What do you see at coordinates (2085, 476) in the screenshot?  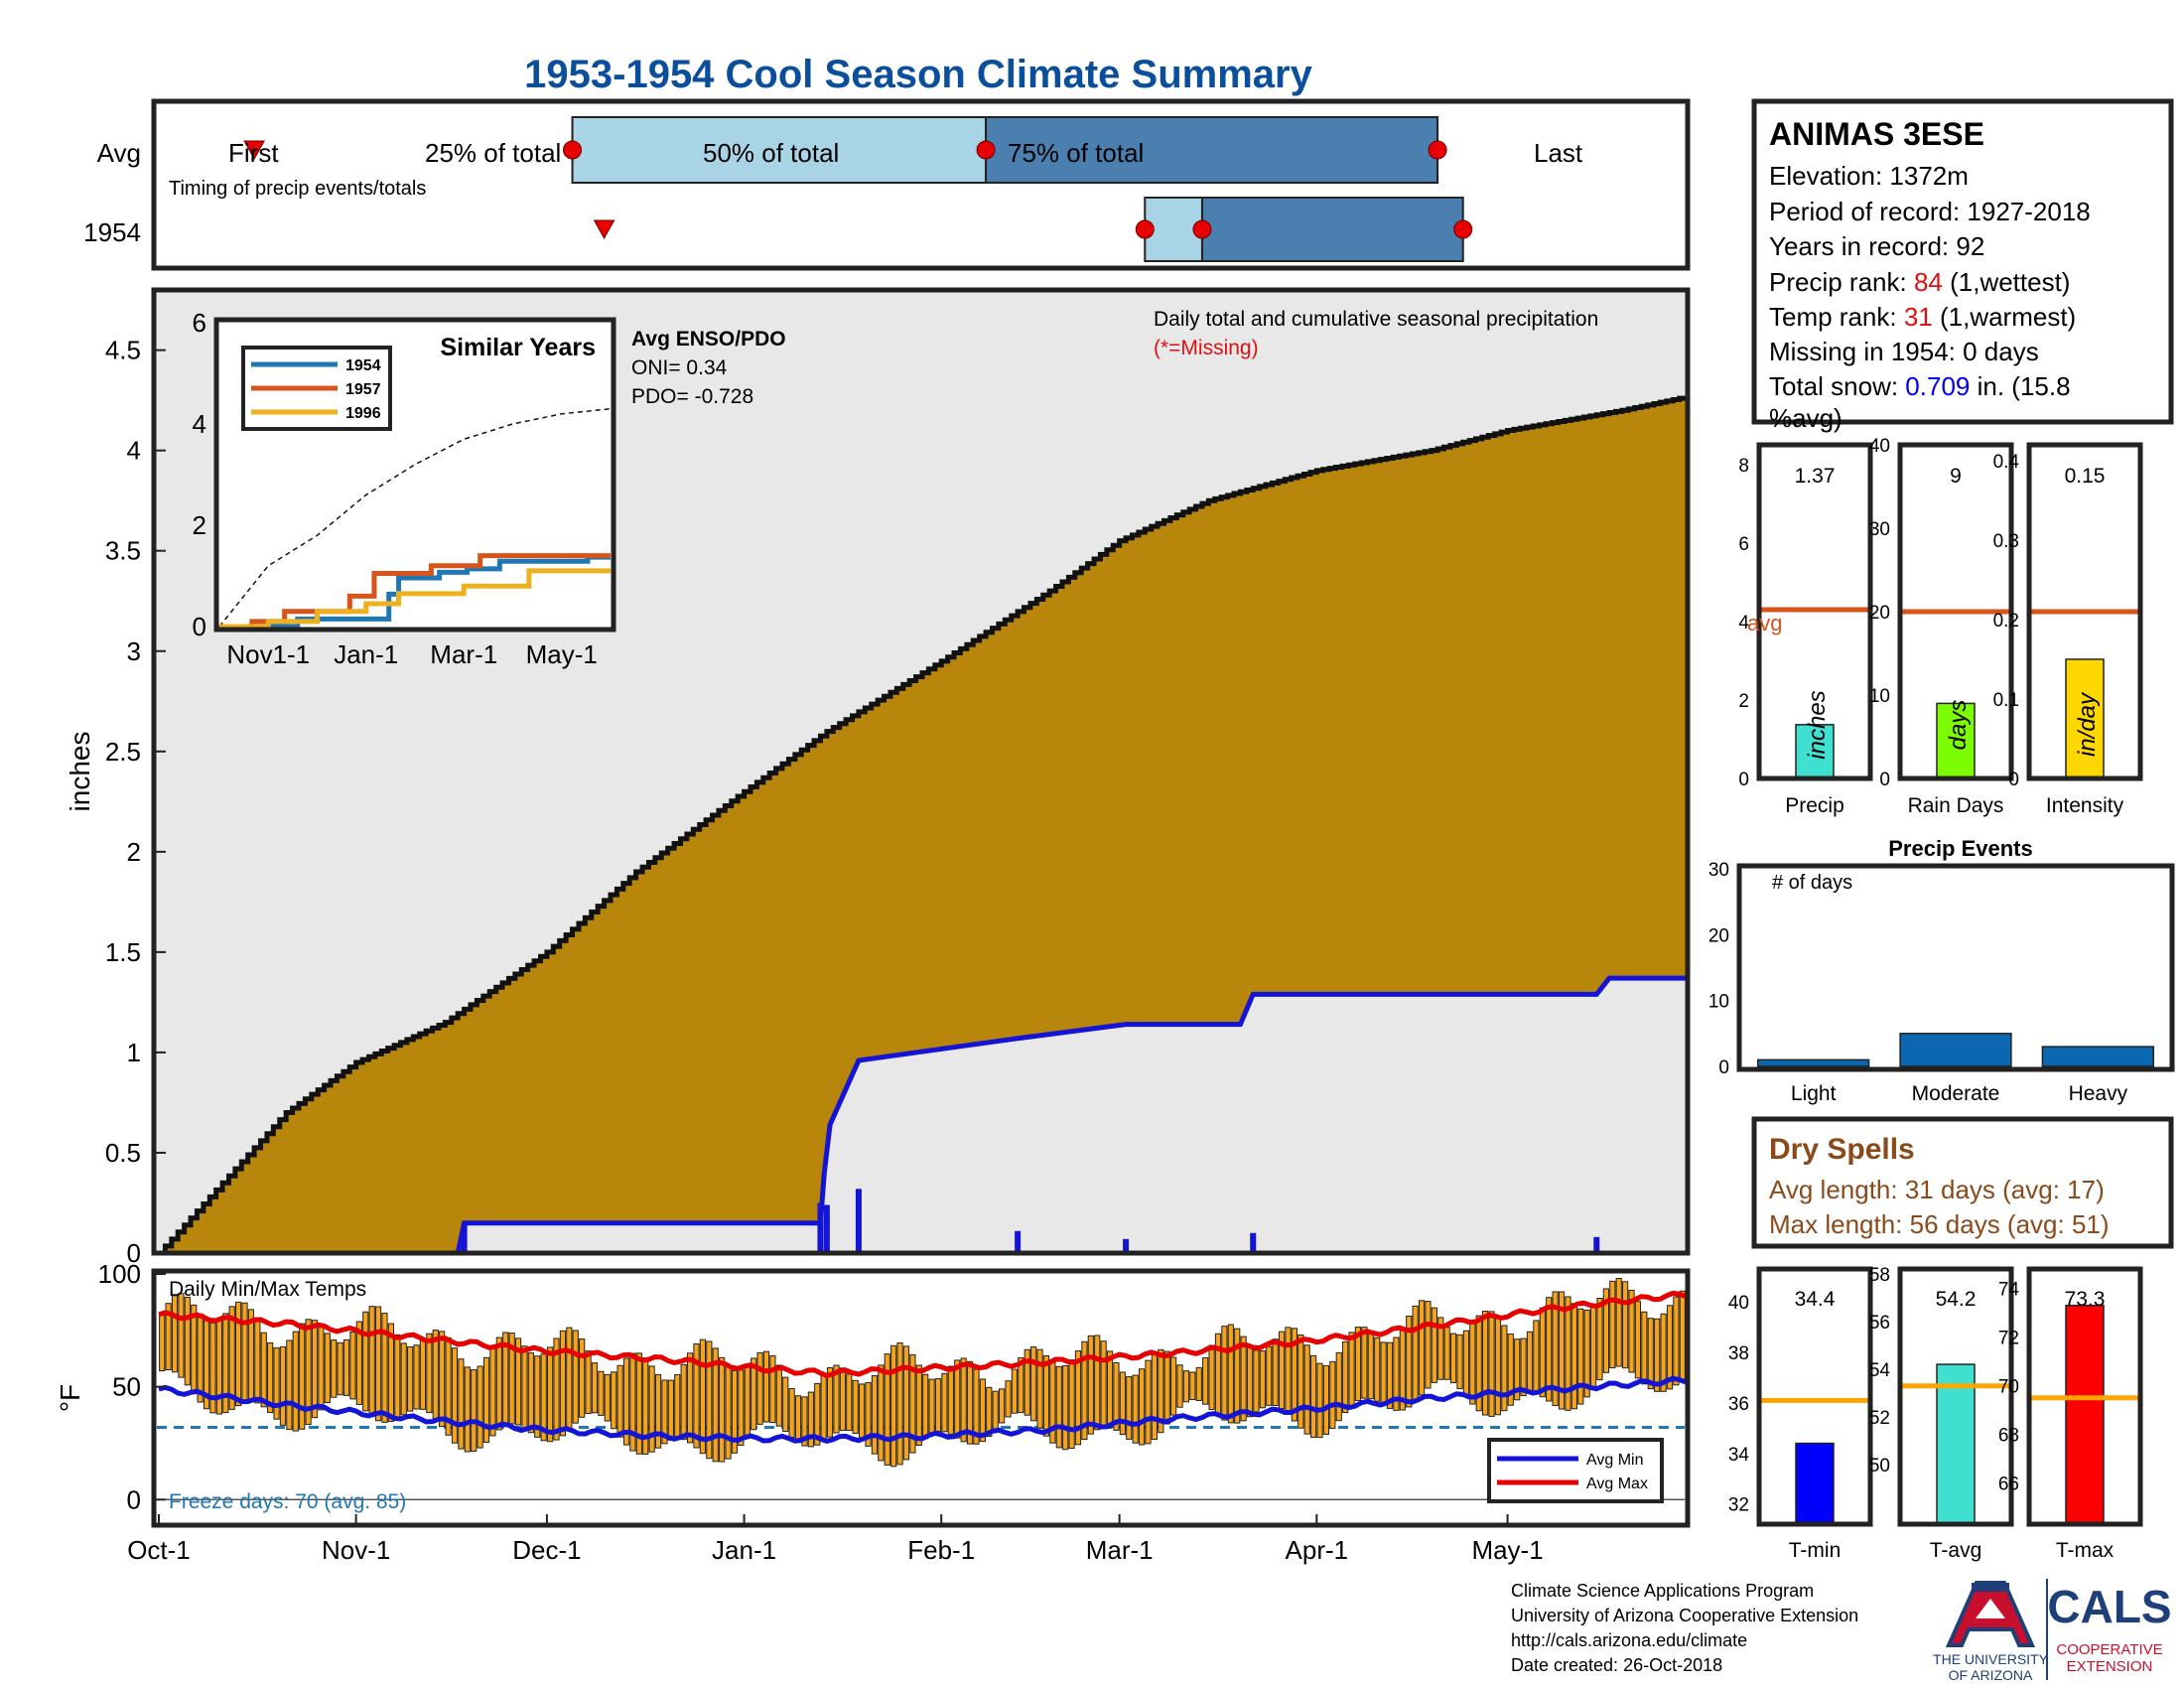 I see `totals-value-2: 0.15` at bounding box center [2085, 476].